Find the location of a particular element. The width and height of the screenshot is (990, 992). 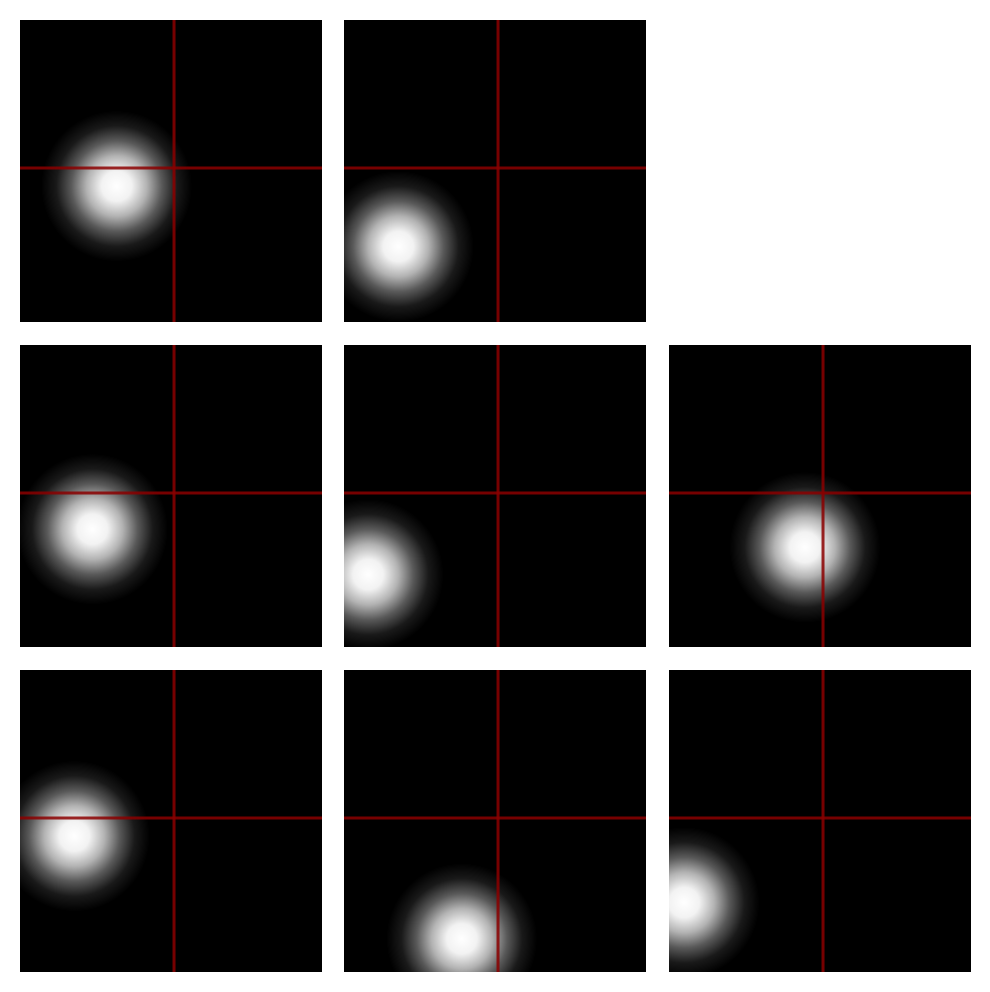

image-tile-r2-c2 is located at coordinates (820, 821).